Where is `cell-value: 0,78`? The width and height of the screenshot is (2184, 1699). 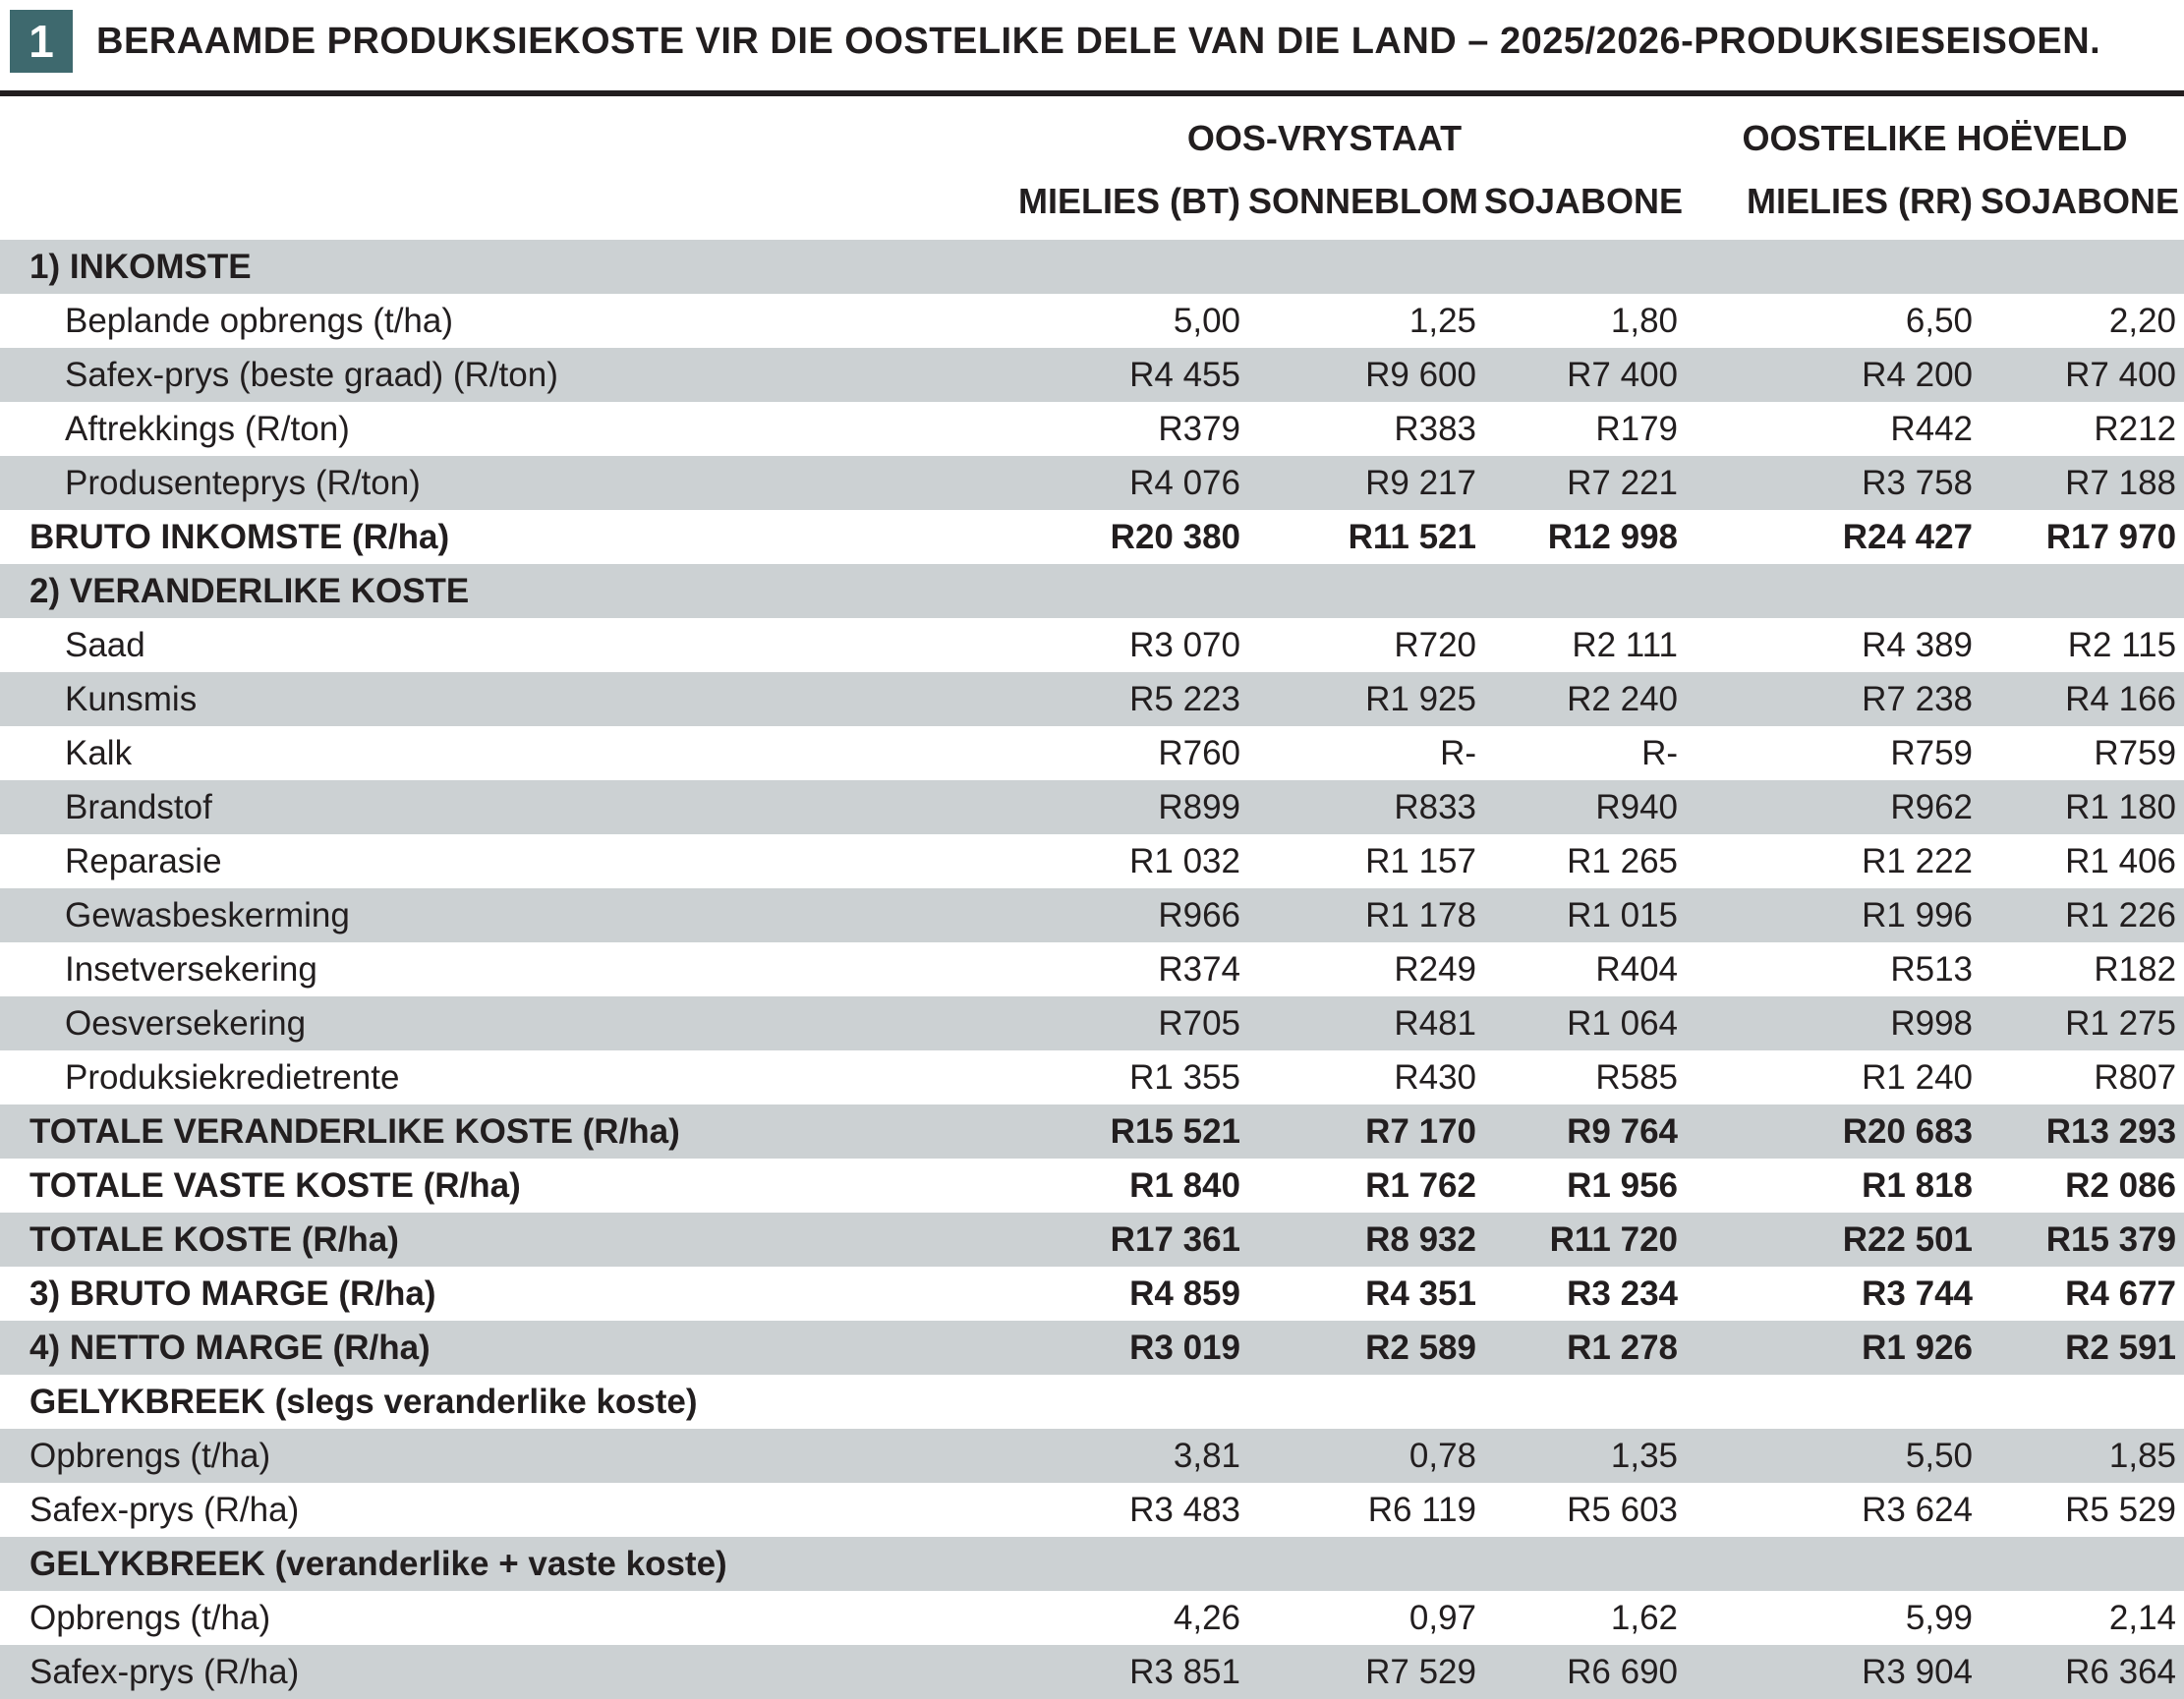 cell-value: 0,78 is located at coordinates (1442, 1455).